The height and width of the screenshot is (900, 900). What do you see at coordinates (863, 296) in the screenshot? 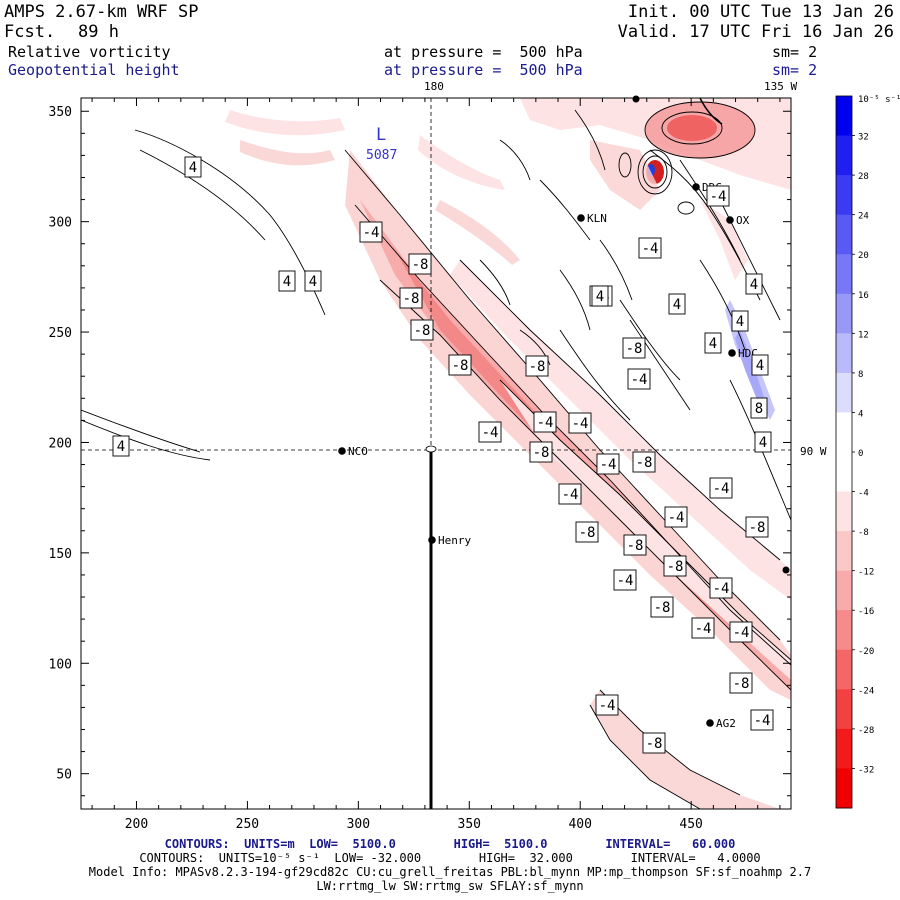
I see `colorbar-tick-label: 16` at bounding box center [863, 296].